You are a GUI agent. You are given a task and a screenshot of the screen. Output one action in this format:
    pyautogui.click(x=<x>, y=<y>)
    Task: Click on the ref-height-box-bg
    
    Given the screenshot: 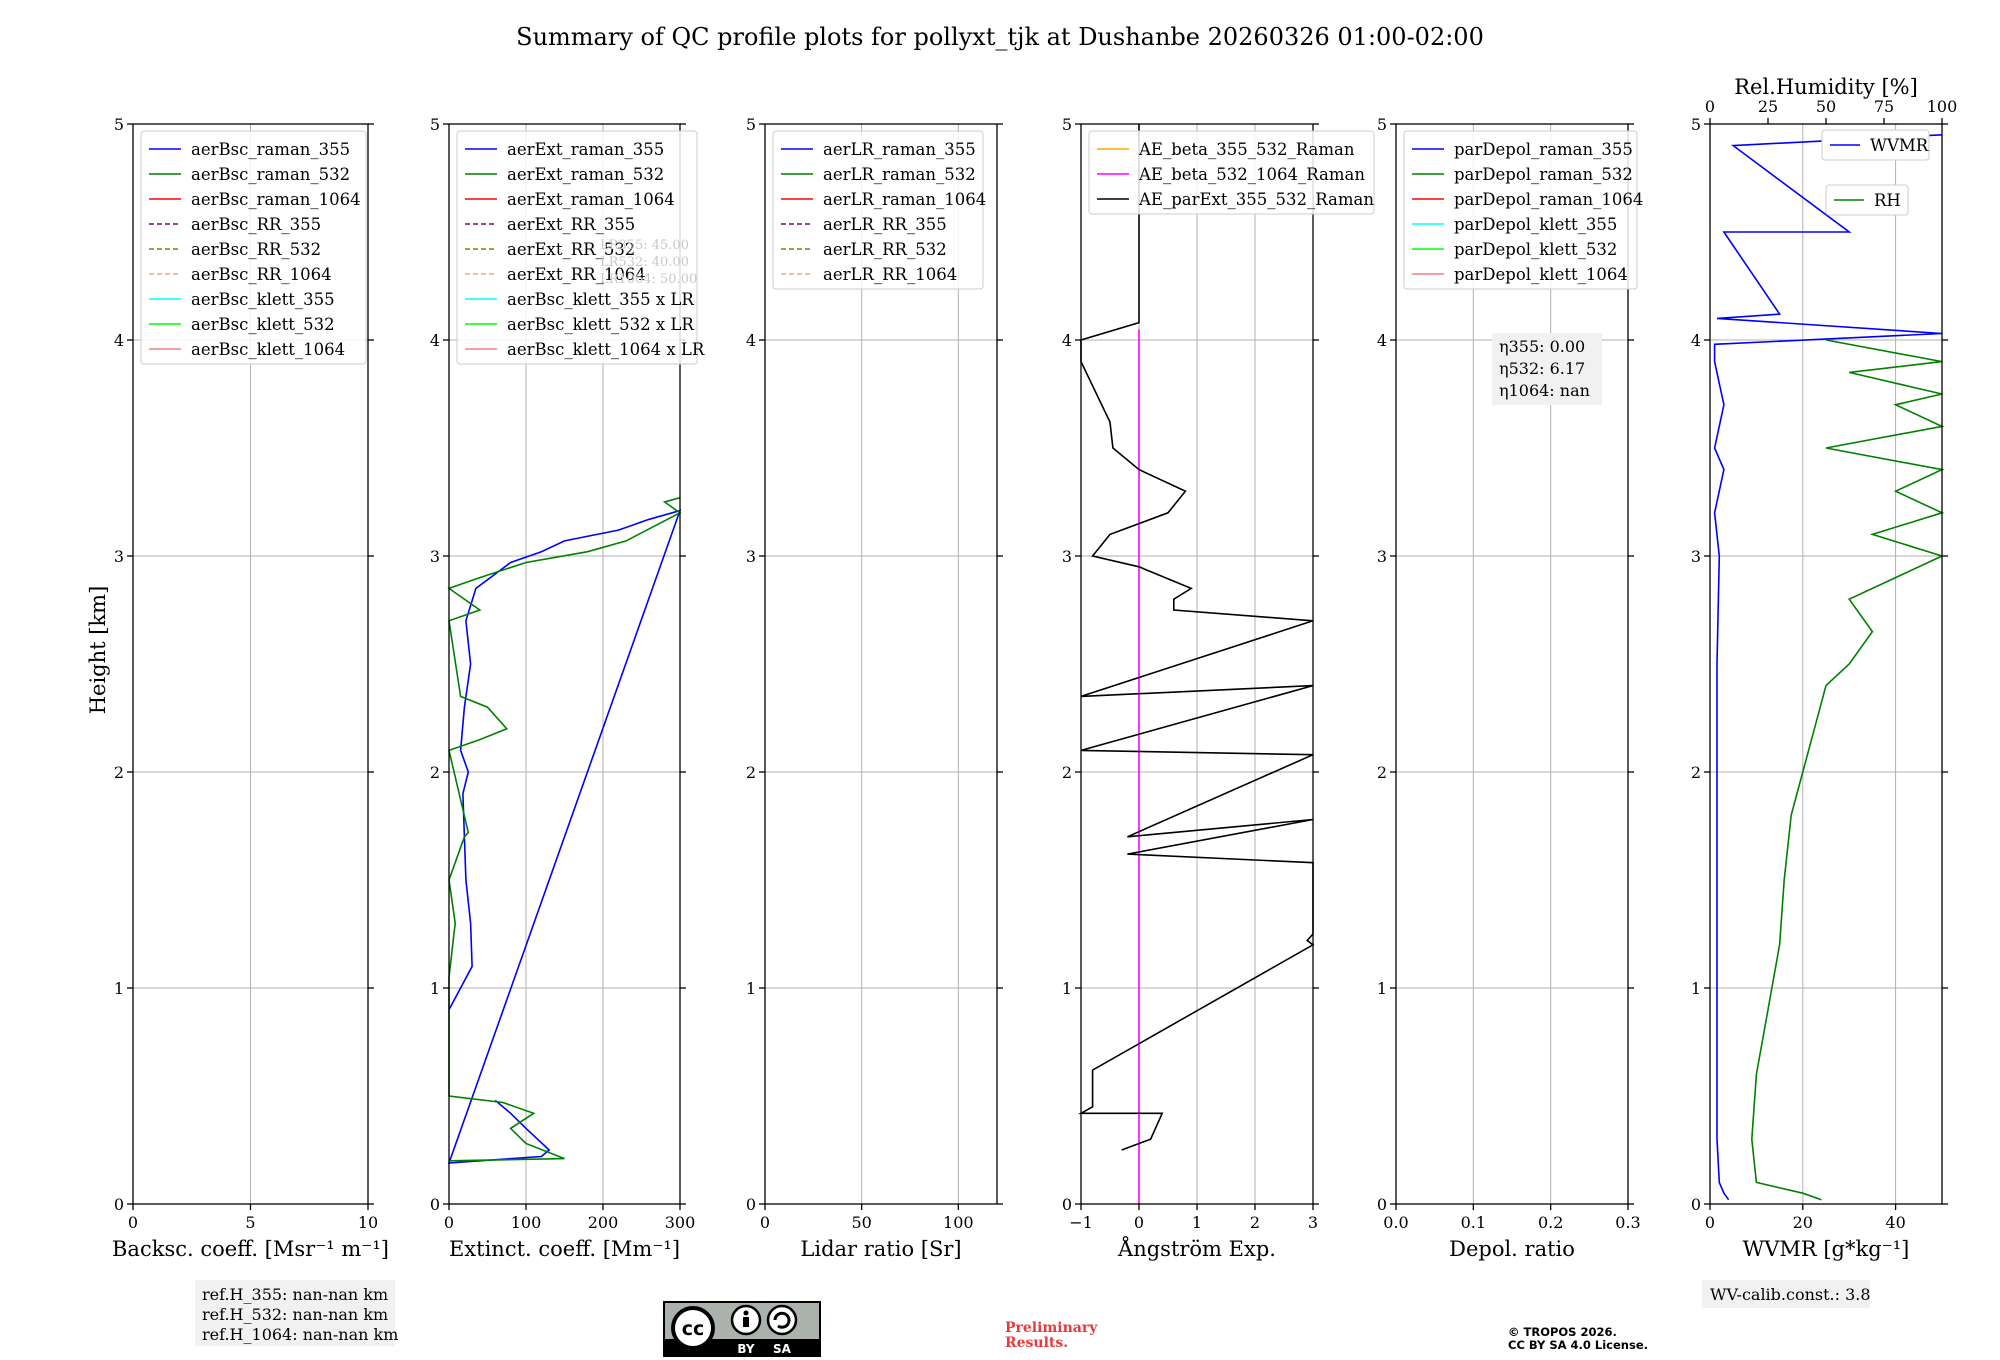 What is the action you would take?
    pyautogui.click(x=295, y=1313)
    